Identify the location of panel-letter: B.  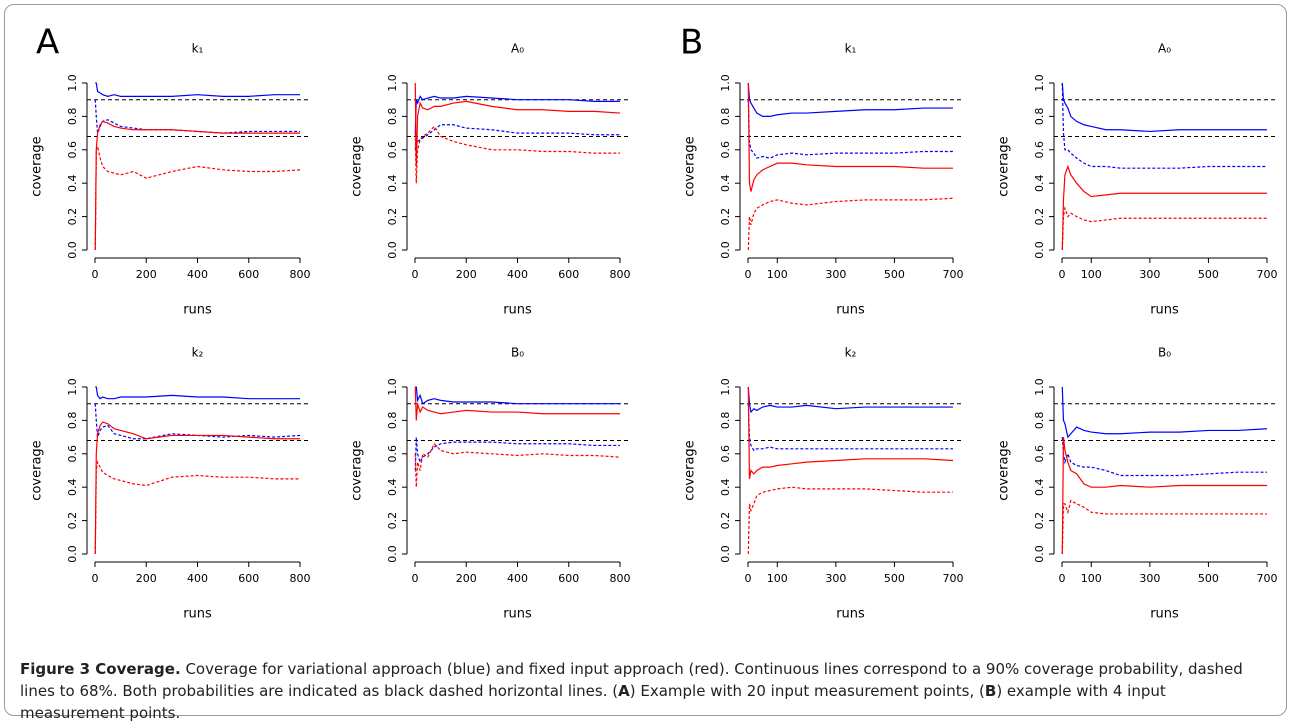
(691, 43).